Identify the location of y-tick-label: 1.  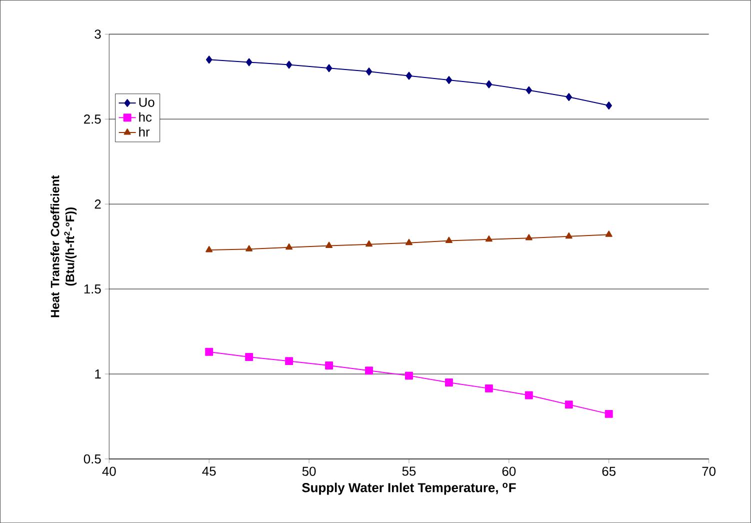
(98, 373).